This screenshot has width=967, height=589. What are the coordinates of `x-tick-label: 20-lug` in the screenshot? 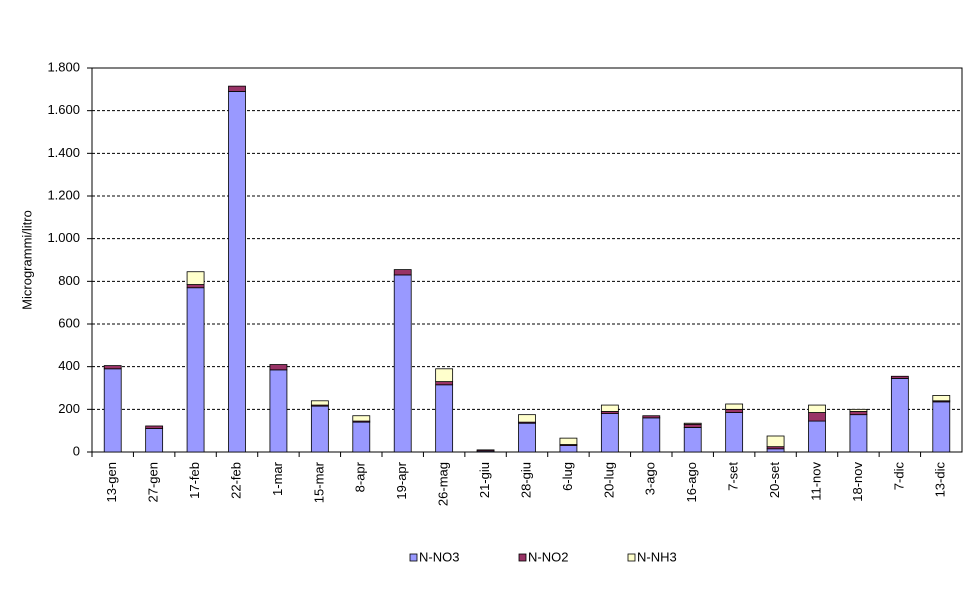 It's located at (608, 480).